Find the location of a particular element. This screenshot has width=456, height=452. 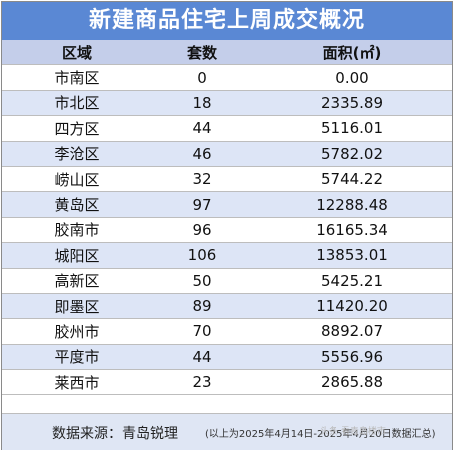

cell-region: 李沧区 is located at coordinates (77, 154).